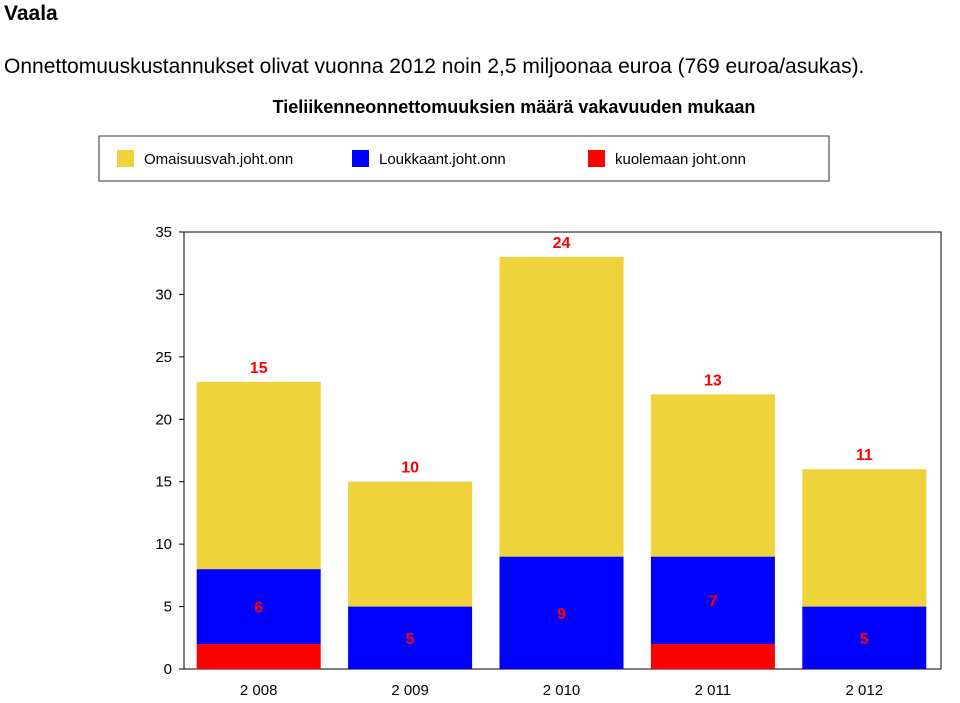 This screenshot has height=703, width=960. I want to click on legend-label: Loukkaant.joht.onn, so click(442, 159).